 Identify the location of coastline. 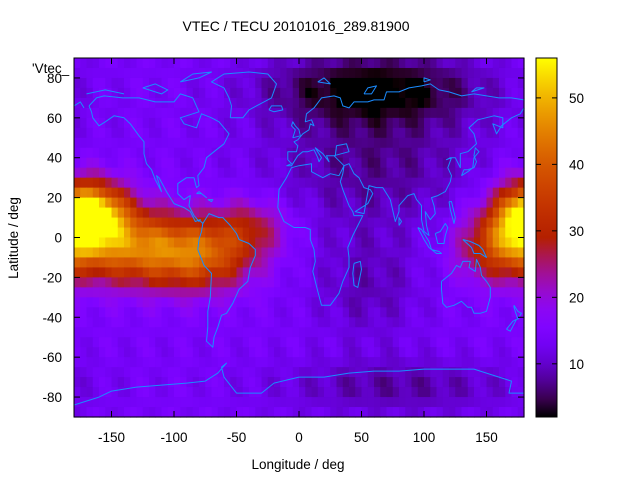
(201, 195).